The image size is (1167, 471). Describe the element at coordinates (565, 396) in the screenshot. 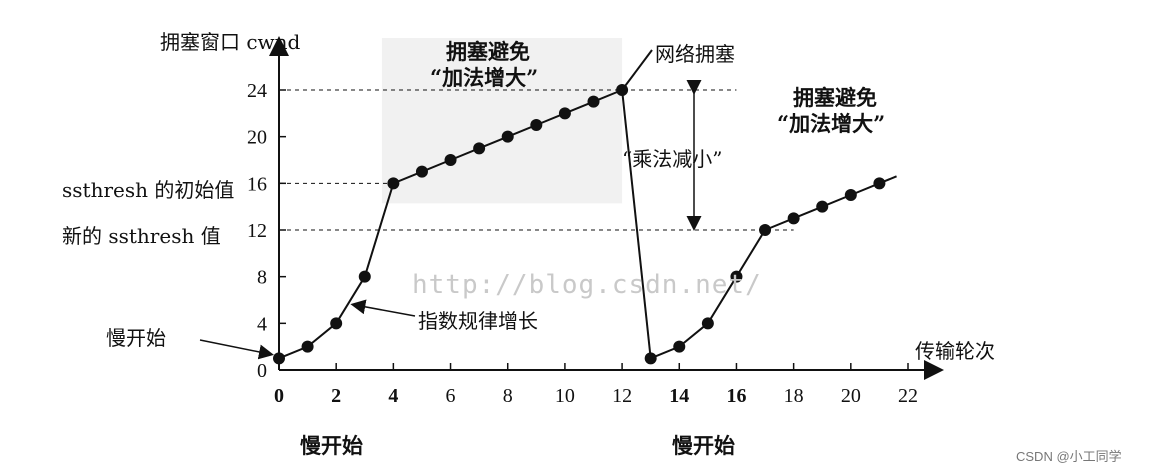

I see `x-tick-label: 10` at that location.